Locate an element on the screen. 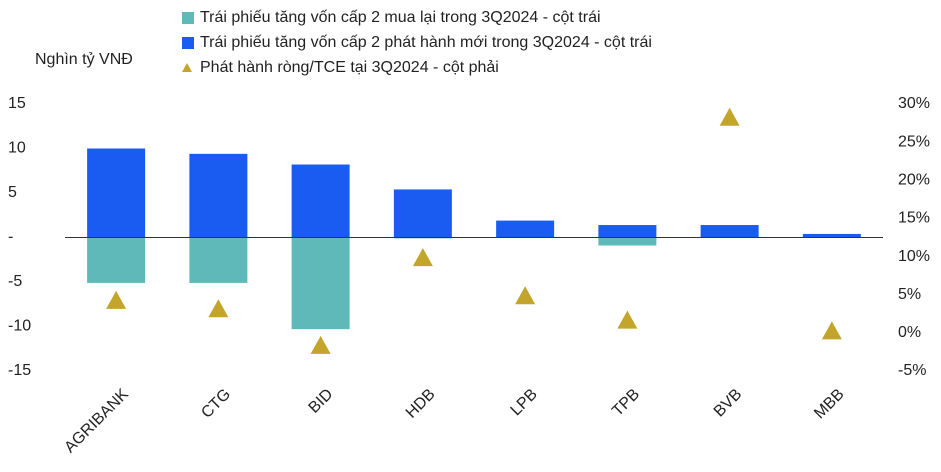 Image resolution: width=941 pixels, height=472 pixels. y2-tick-label: 10% is located at coordinates (914, 256).